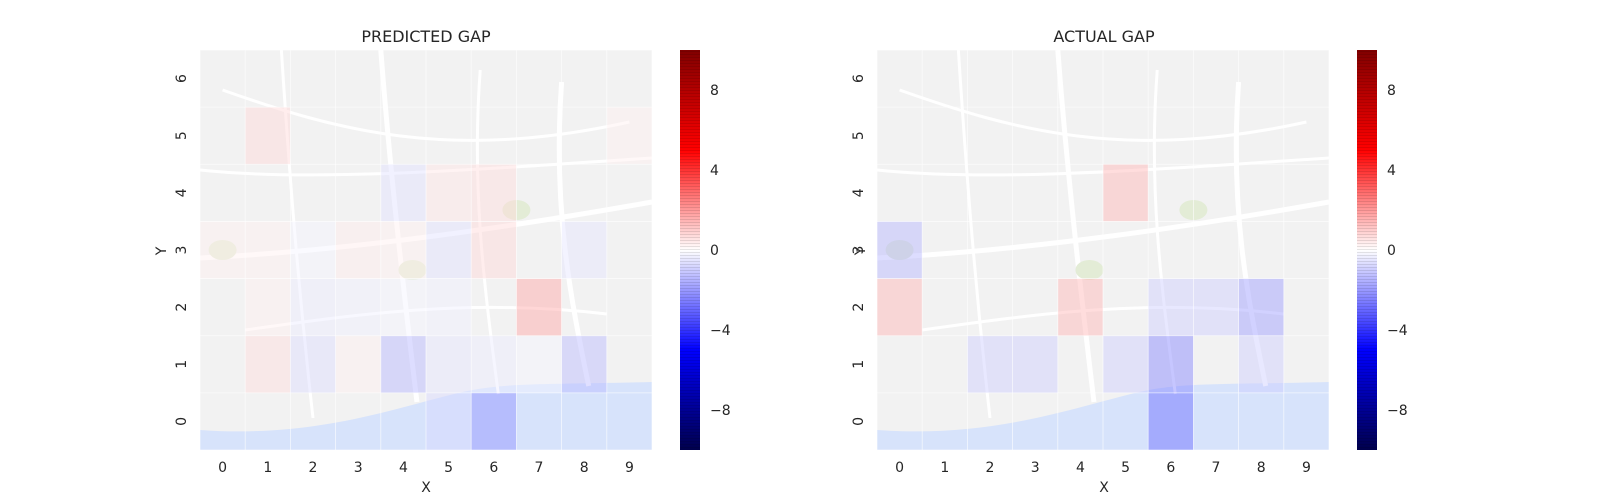 The height and width of the screenshot is (500, 1600). Describe the element at coordinates (426, 36) in the screenshot. I see `chart-title: PREDICTED GAP` at that location.